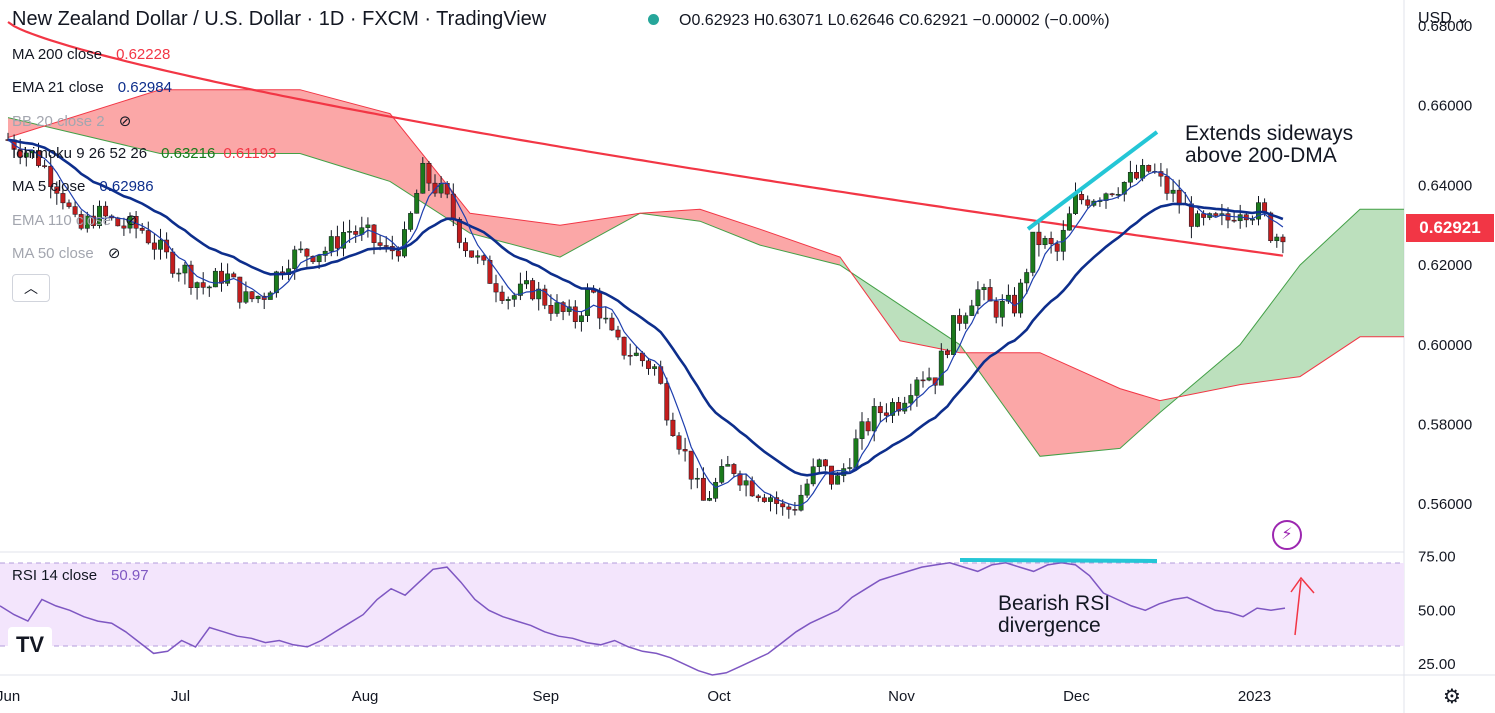 Image resolution: width=1495 pixels, height=713 pixels. I want to click on legend-item: BB 20 close 2 ⊘, so click(71, 121).